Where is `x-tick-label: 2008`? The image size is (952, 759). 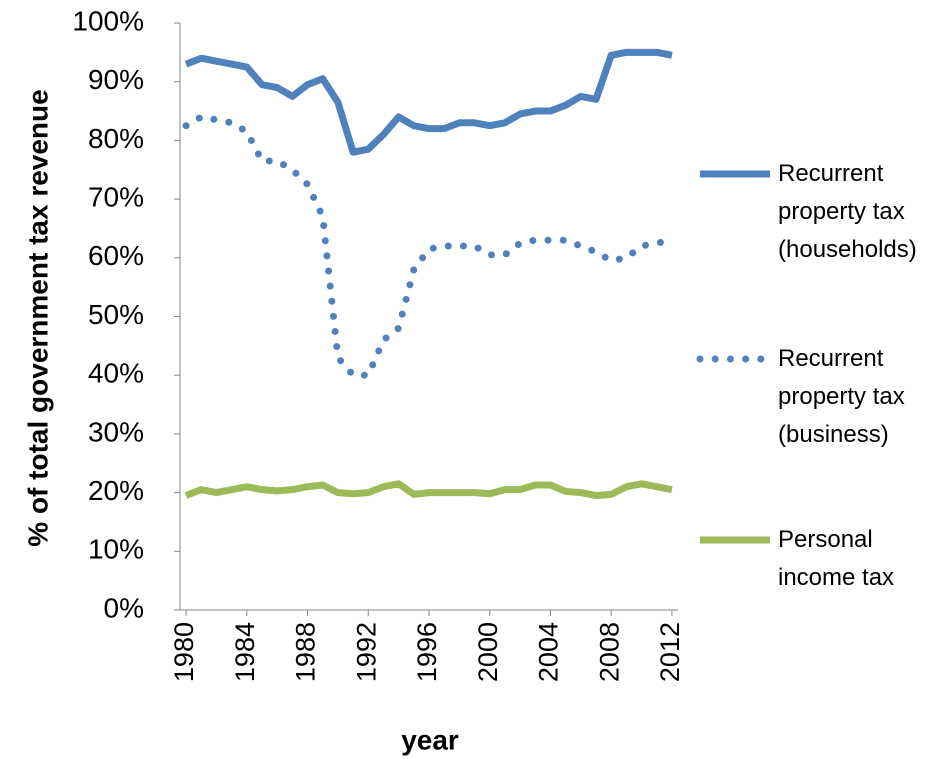
x-tick-label: 2008 is located at coordinates (609, 652).